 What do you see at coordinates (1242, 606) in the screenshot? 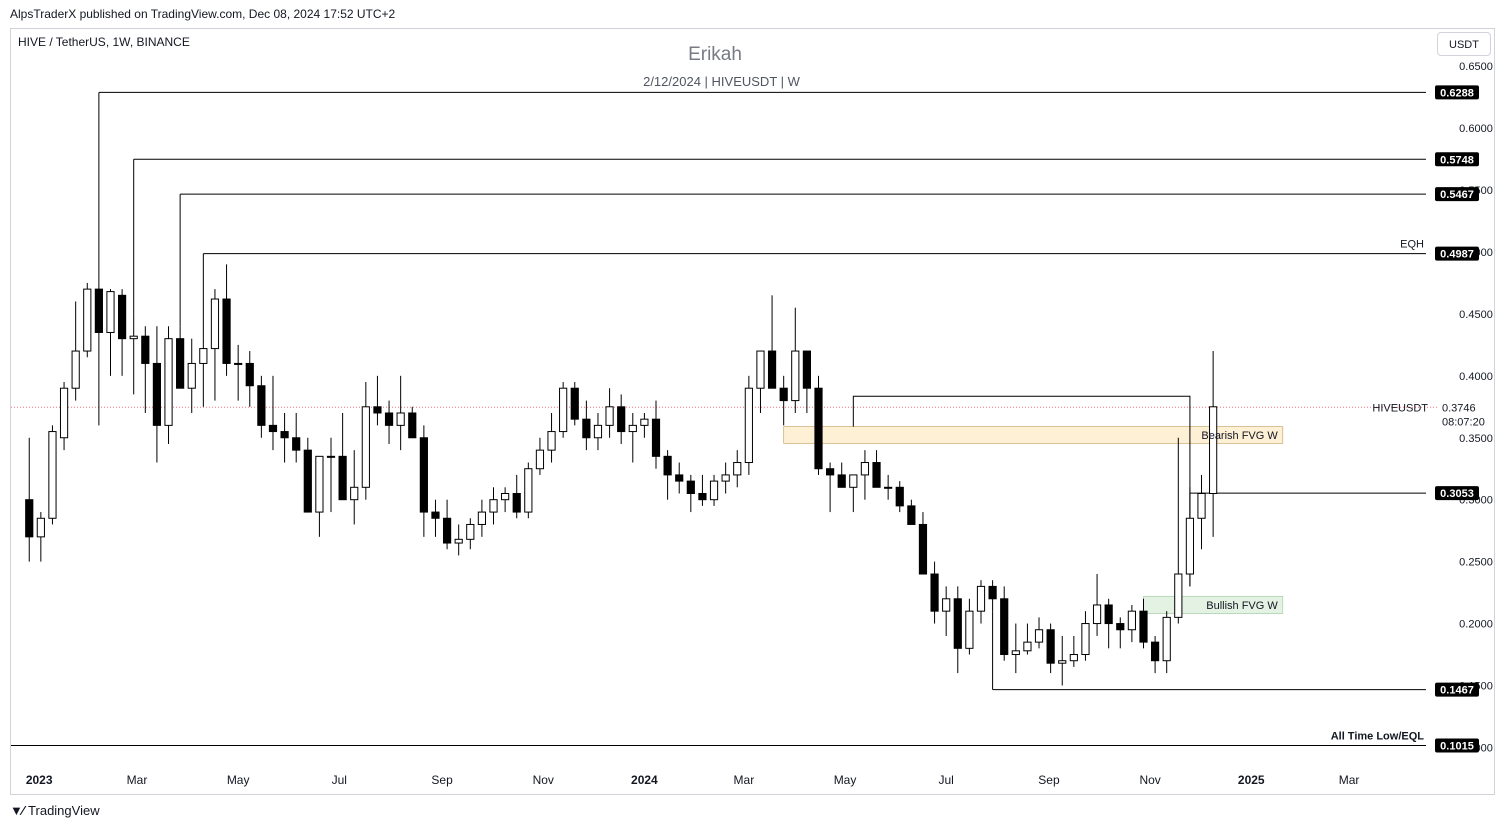
I see `bullish-fvg-label: Bullish FVG W` at bounding box center [1242, 606].